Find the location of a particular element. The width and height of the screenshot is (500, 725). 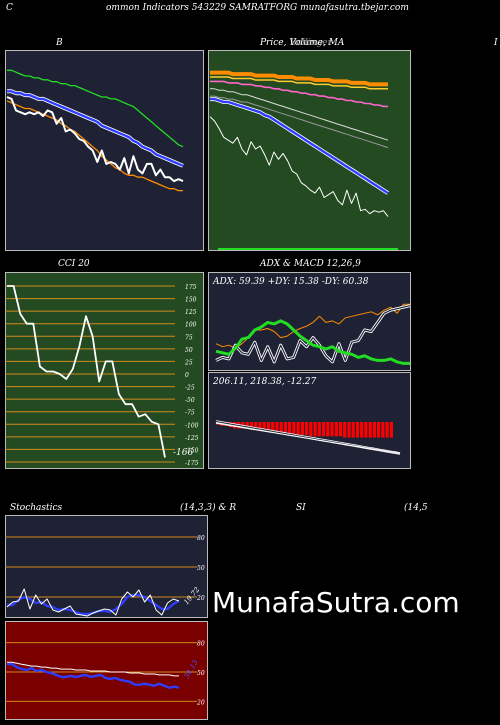

adx-chart: ADX: 59.39 +DY: 15.38 -DY: 60.38 is located at coordinates (309, 321).